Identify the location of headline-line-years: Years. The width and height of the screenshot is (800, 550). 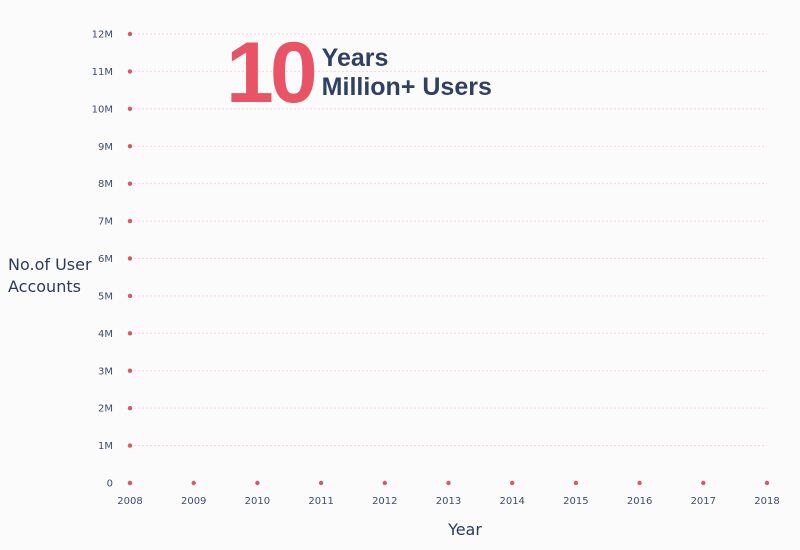
(355, 58).